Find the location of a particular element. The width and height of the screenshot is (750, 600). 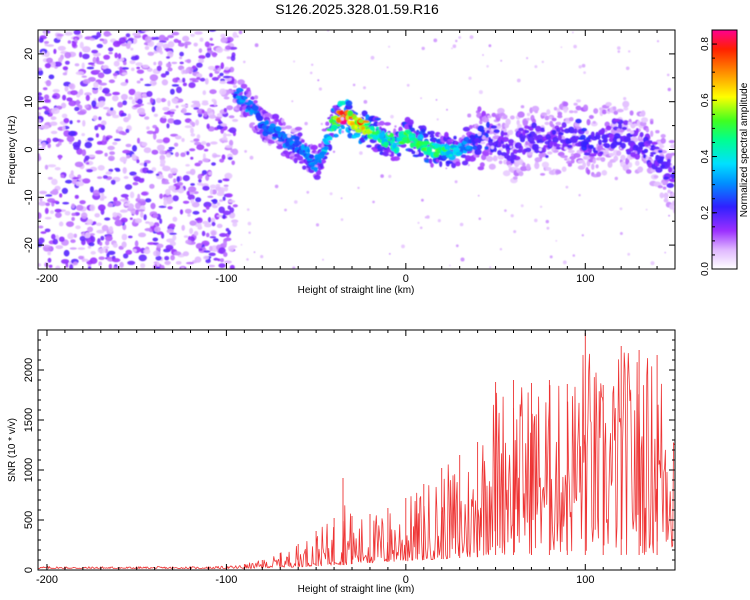

y-tick-label: 1000 is located at coordinates (29, 470).